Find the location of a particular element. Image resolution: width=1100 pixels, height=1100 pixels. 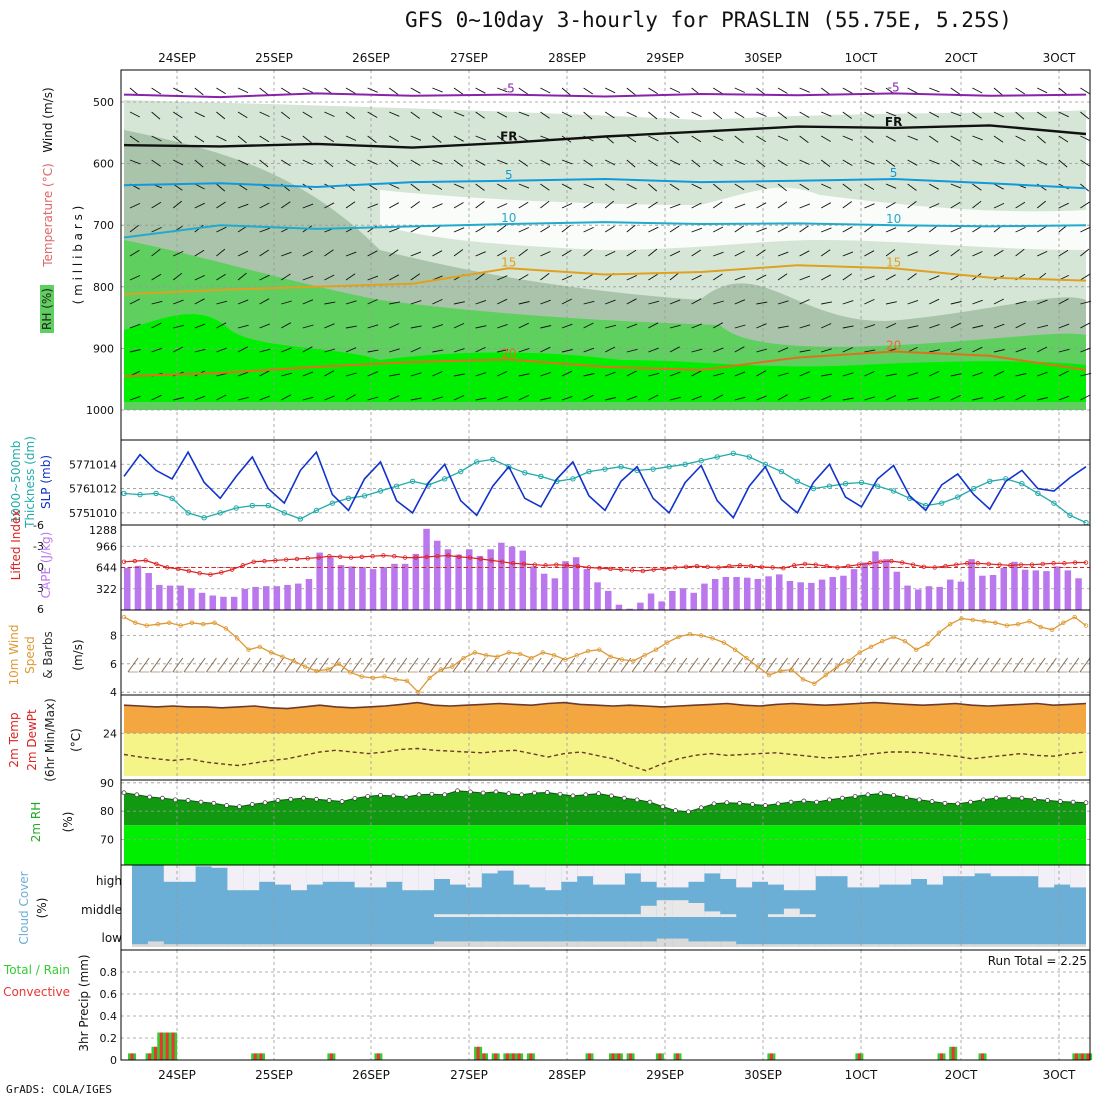

cape-axis-label: CAPE (J/kg) is located at coordinates (46, 565).